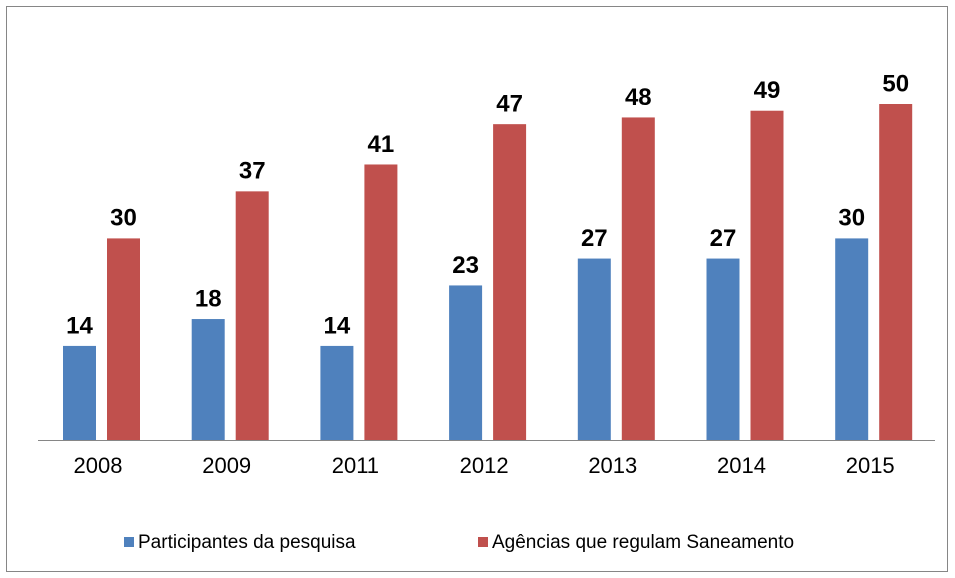  Describe the element at coordinates (355, 465) in the screenshot. I see `x-tick-label: 2011` at that location.